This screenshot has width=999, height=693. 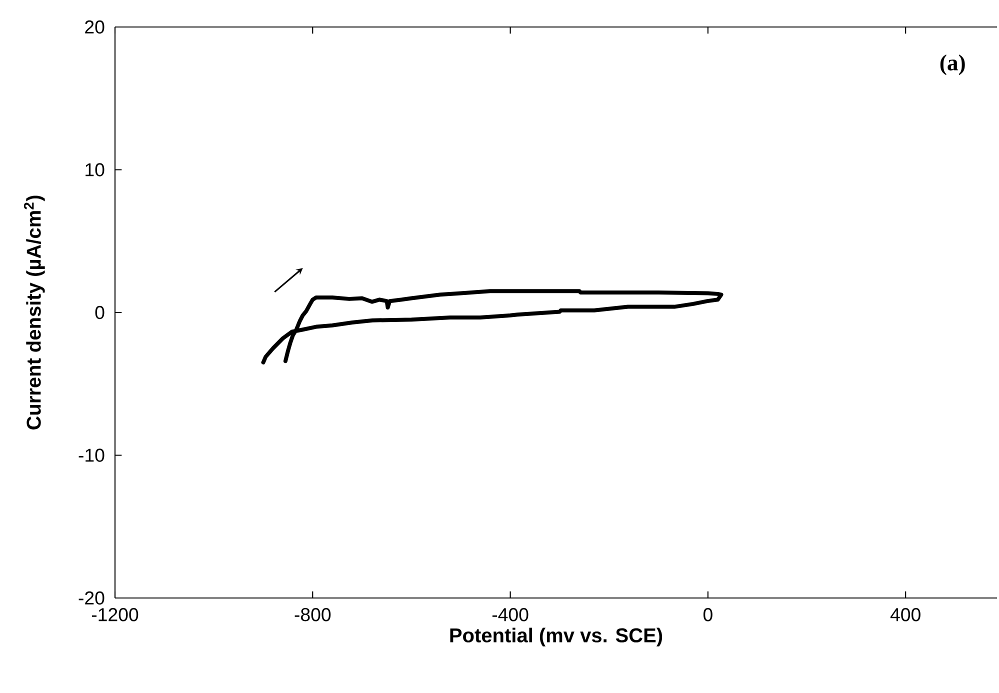 I want to click on y-tick-label: -10, so click(x=91, y=455).